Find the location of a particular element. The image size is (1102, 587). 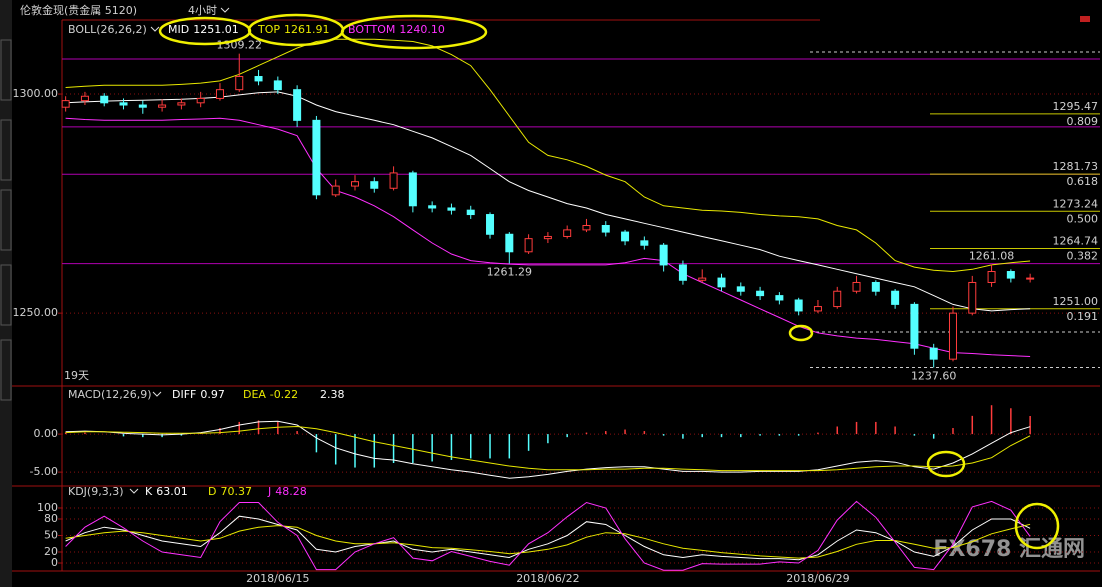

legend-value: 2.38 is located at coordinates (332, 394).